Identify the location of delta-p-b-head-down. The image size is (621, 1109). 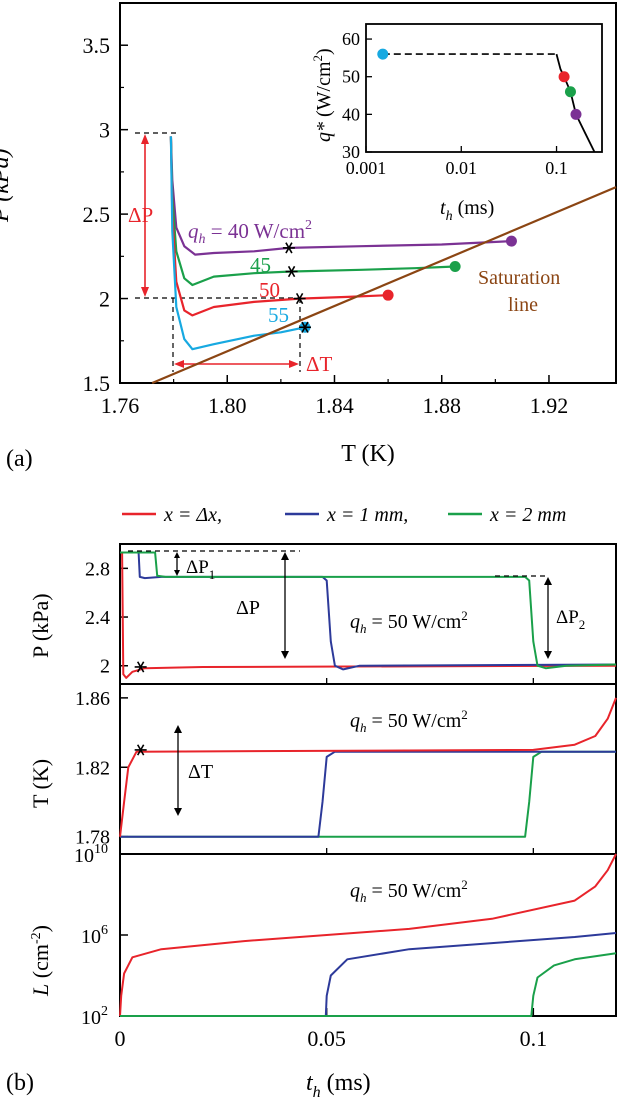
(285, 655).